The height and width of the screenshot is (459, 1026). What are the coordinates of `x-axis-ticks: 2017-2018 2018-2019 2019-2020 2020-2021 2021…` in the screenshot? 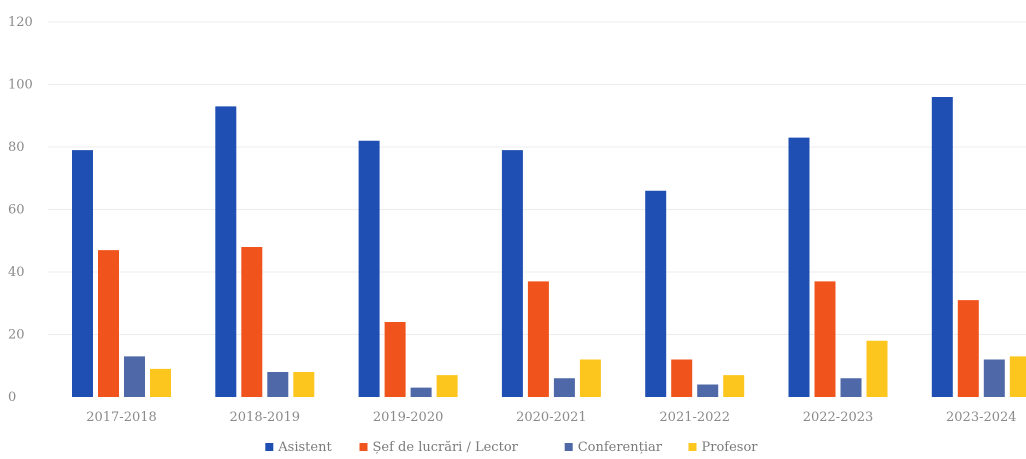 It's located at (551, 417).